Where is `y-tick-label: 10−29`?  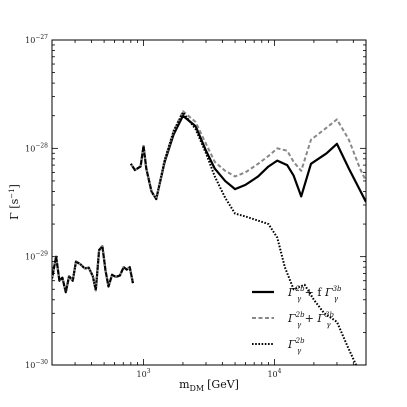 y-tick-label: 10−29 is located at coordinates (36, 256).